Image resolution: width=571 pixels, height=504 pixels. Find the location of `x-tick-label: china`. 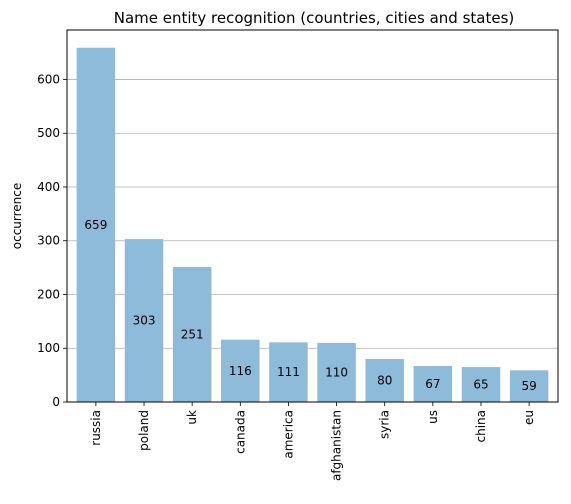

x-tick-label: china is located at coordinates (481, 426).